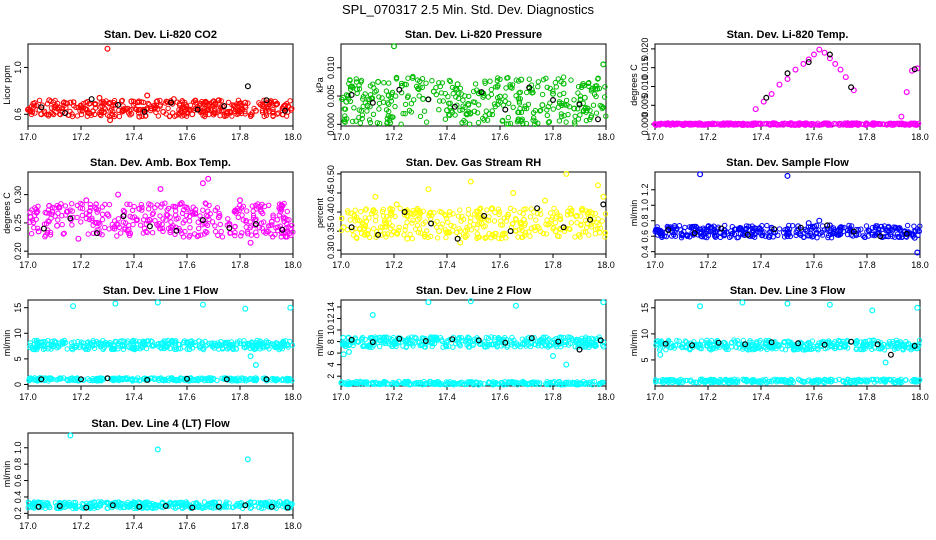 The image size is (936, 540). I want to click on y-tick-label: 0.2, so click(18, 513).